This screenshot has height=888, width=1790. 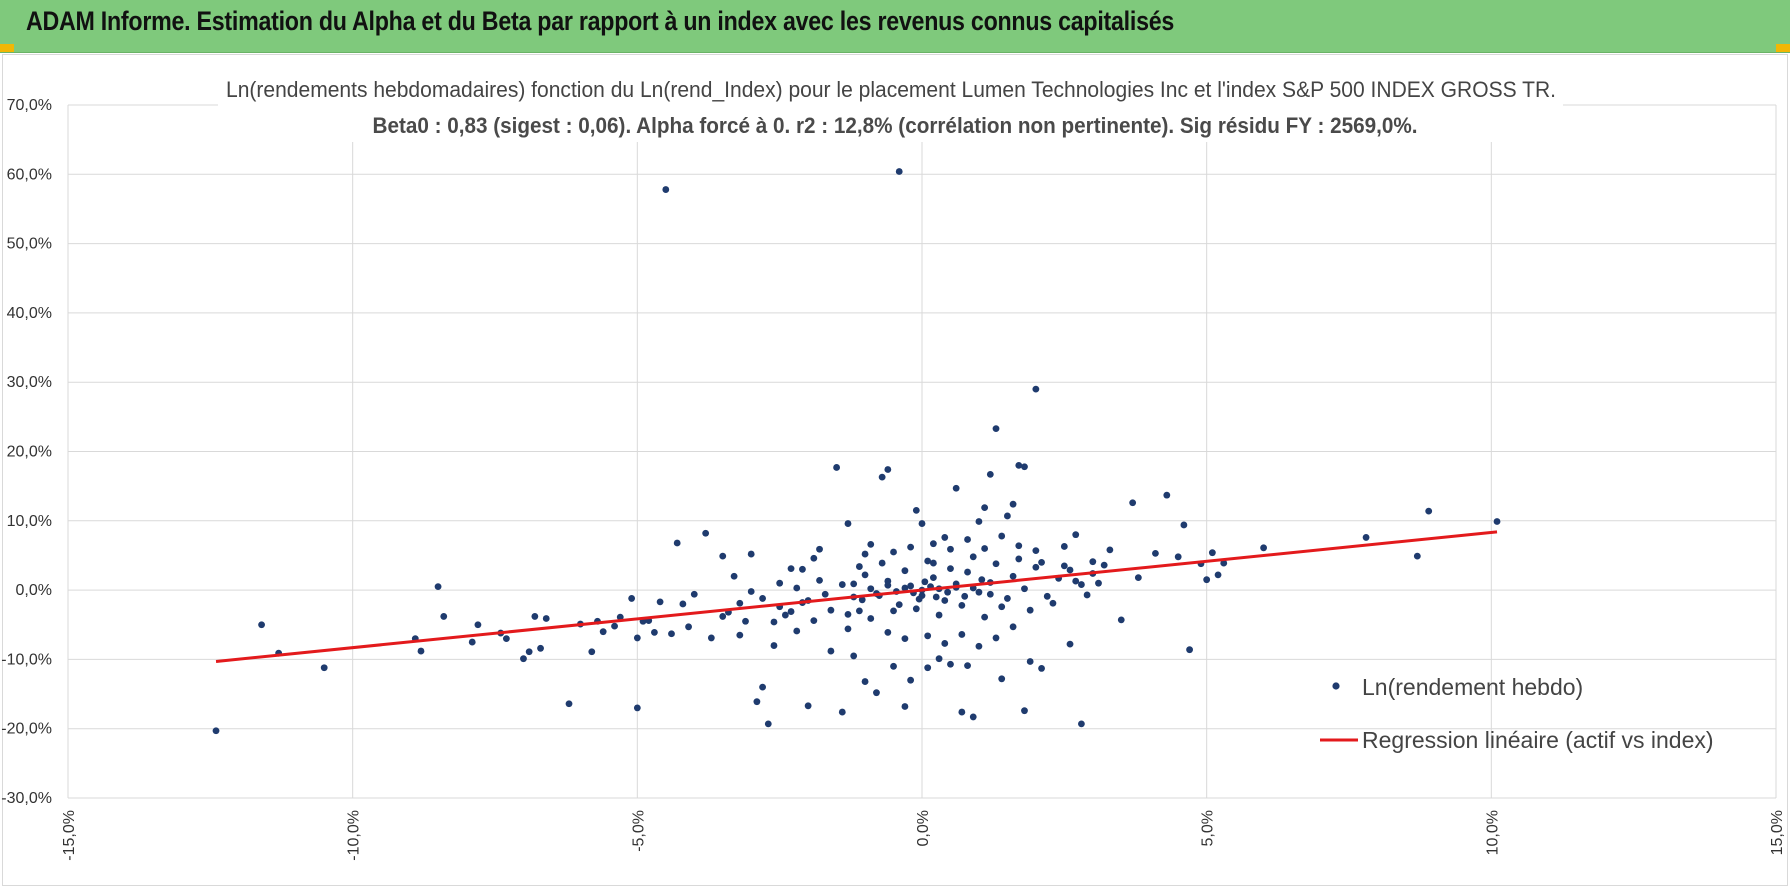 What do you see at coordinates (1777, 832) in the screenshot?
I see `x-tick-label: 15,0%` at bounding box center [1777, 832].